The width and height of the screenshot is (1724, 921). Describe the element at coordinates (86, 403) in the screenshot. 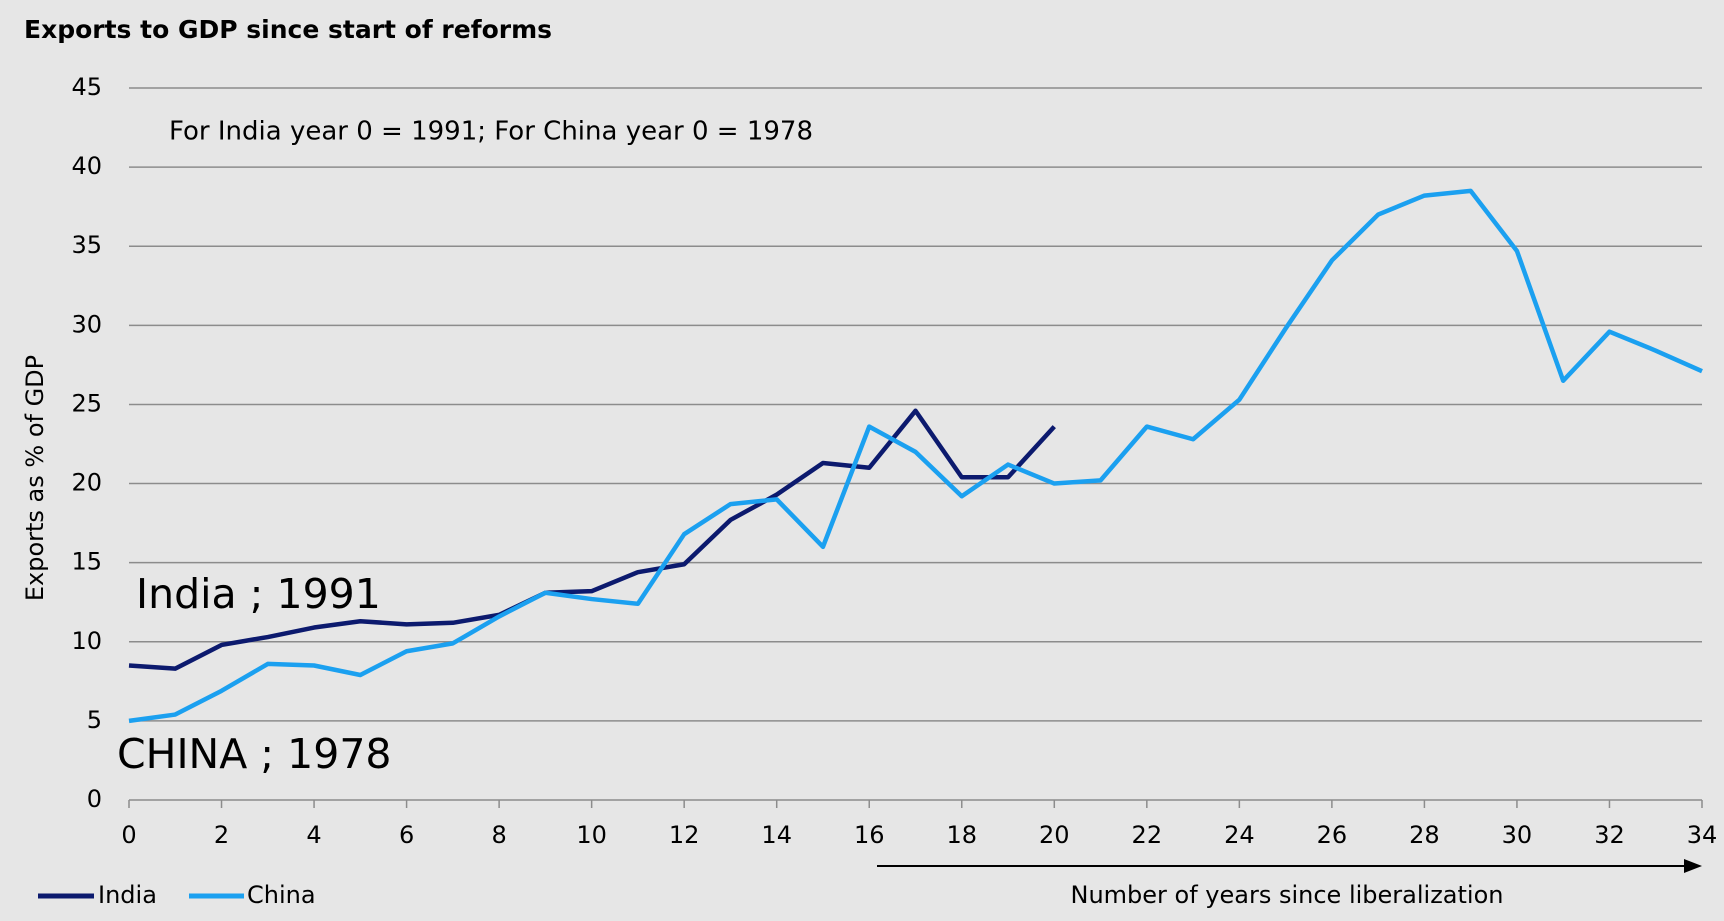

I see `y-tick-label: 25` at that location.